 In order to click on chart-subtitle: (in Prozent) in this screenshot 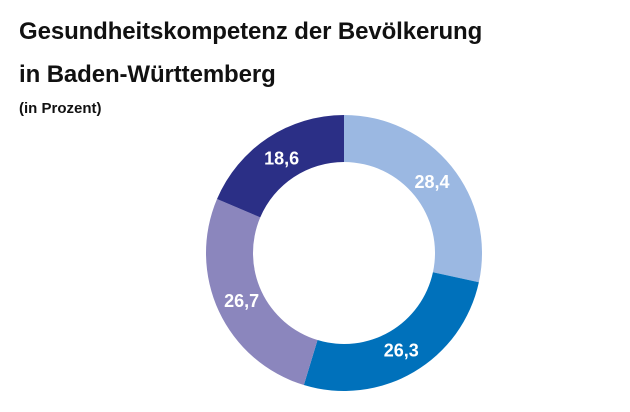, I will do `click(60, 108)`.